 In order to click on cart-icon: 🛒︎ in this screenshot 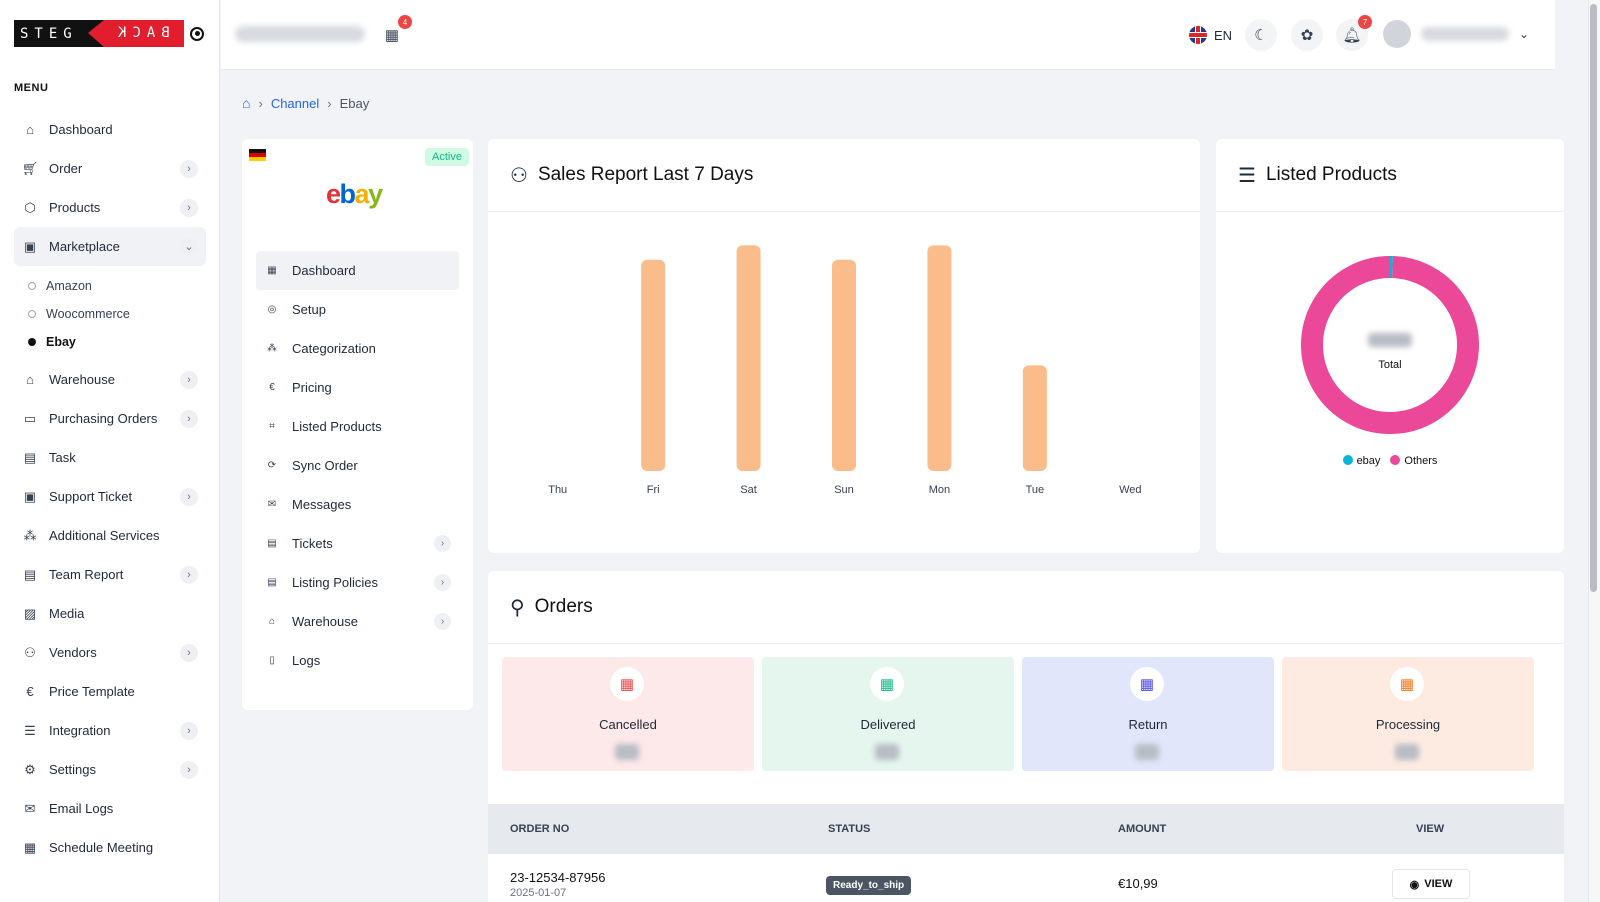, I will do `click(30, 168)`.